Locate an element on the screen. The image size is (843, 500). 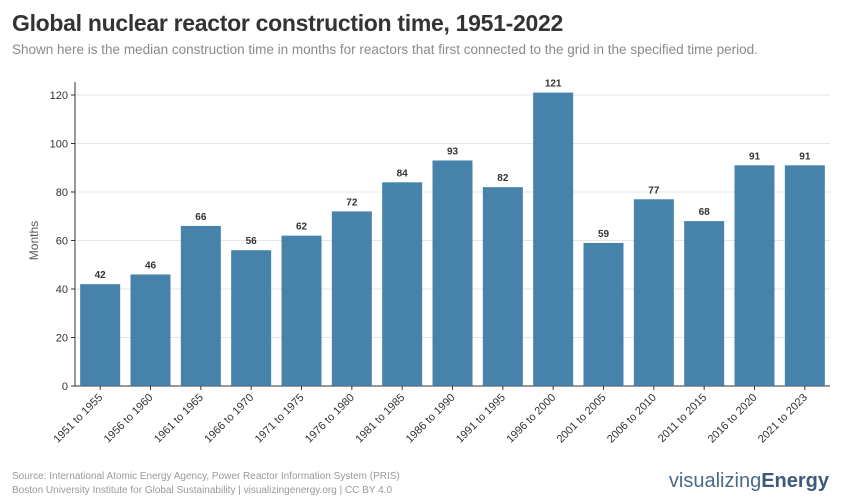
y-tick-label: 60 is located at coordinates (62, 242).